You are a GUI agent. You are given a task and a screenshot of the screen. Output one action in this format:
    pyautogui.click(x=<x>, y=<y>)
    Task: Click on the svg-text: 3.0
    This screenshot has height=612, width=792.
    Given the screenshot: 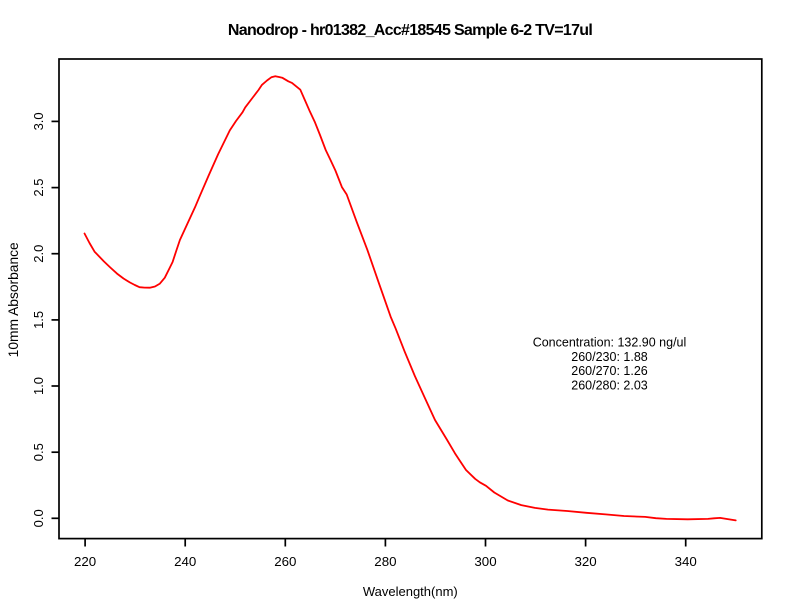 What is the action you would take?
    pyautogui.click(x=38, y=121)
    